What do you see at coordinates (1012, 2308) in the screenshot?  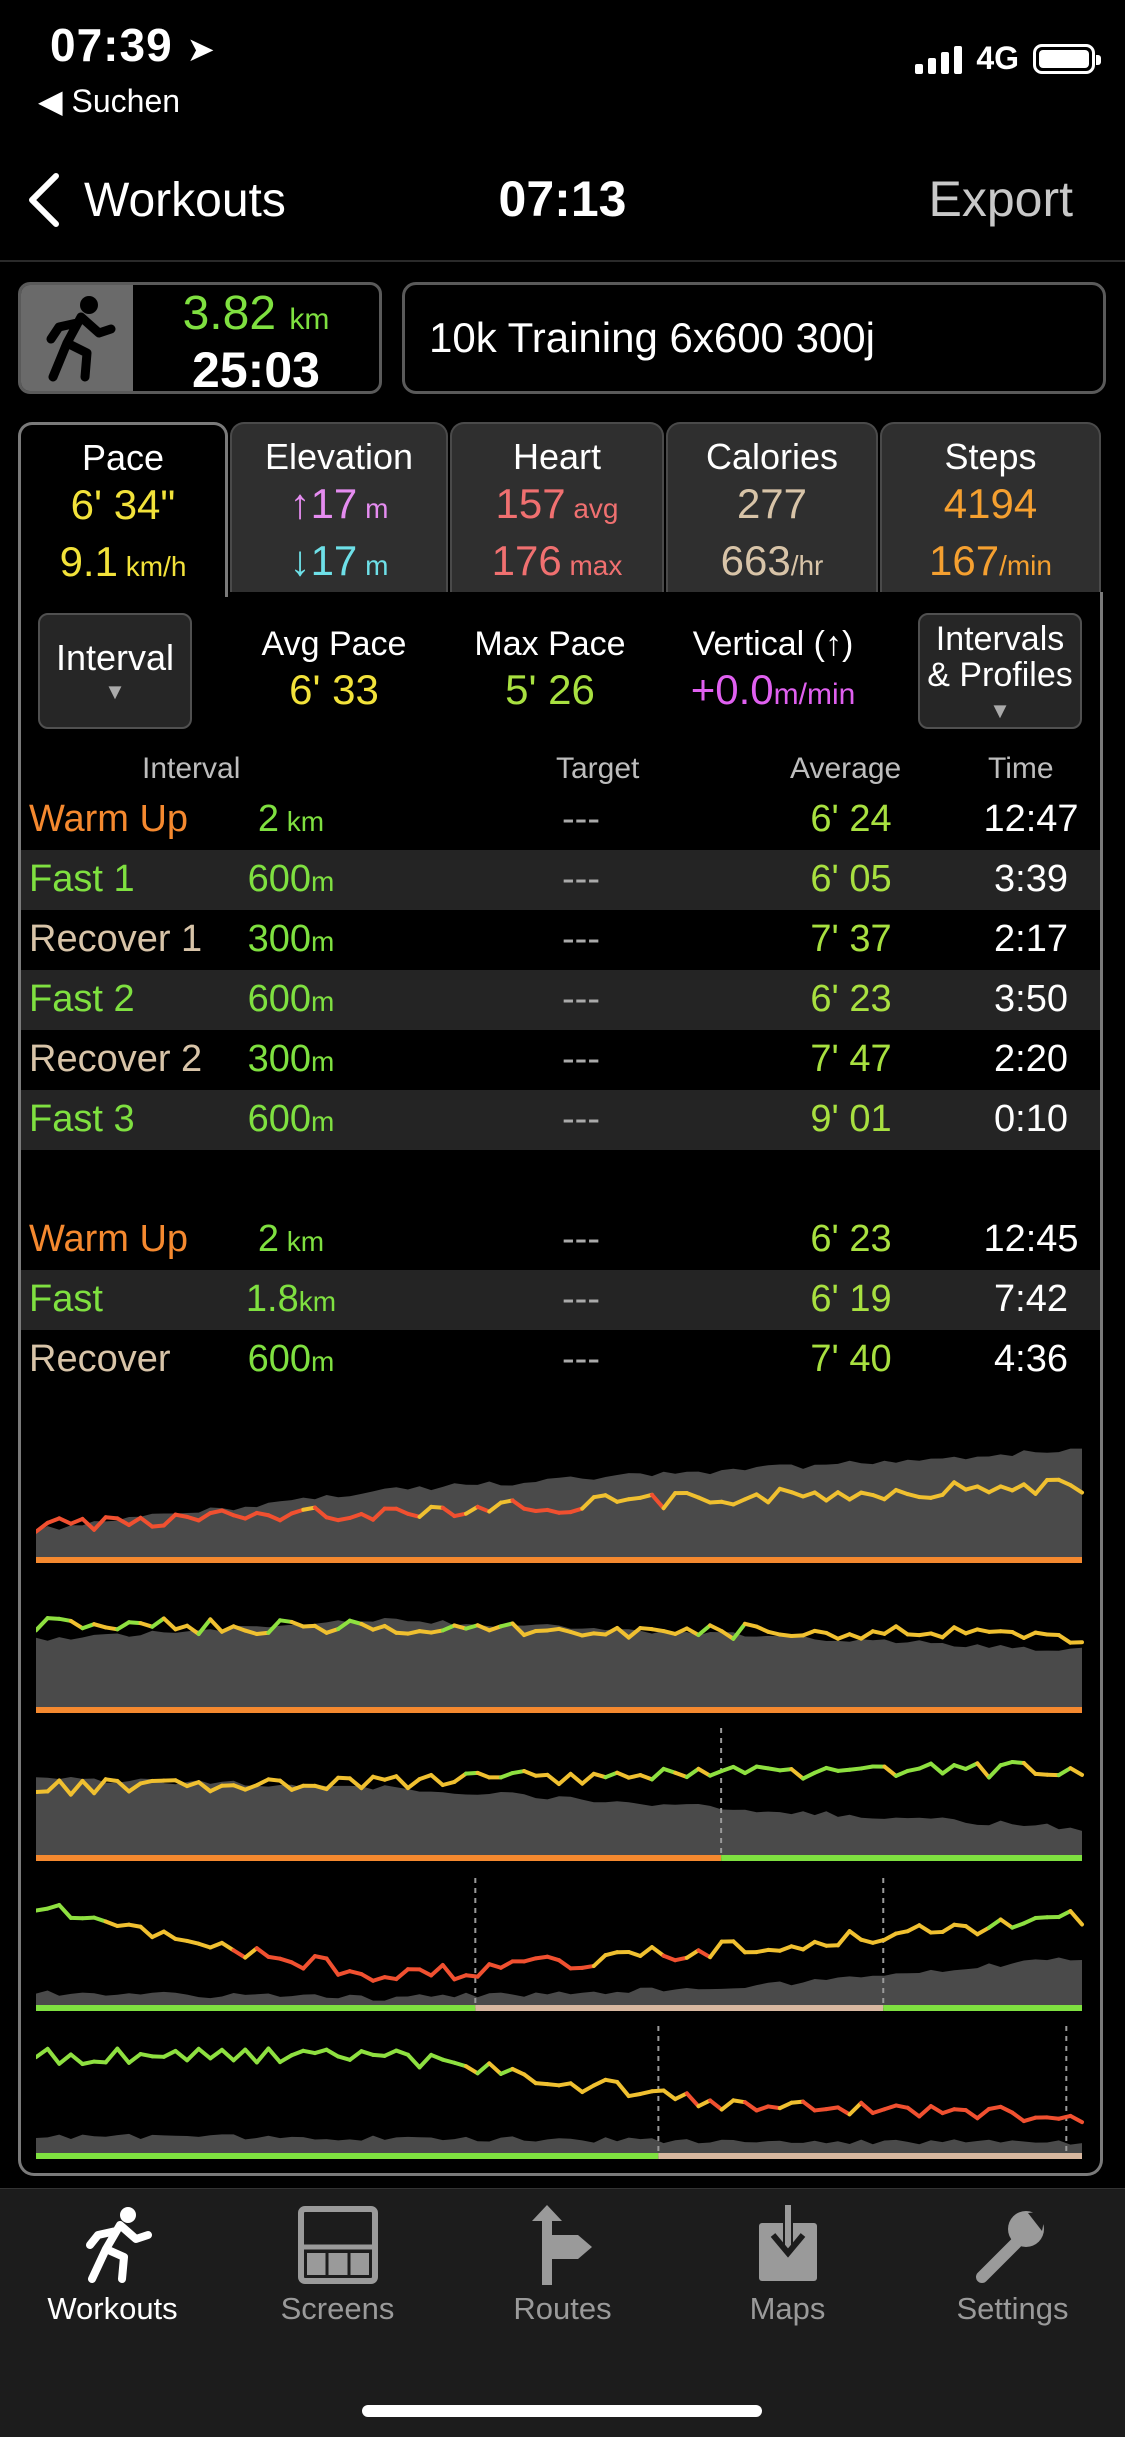 I see `tabbar-label: Settings` at bounding box center [1012, 2308].